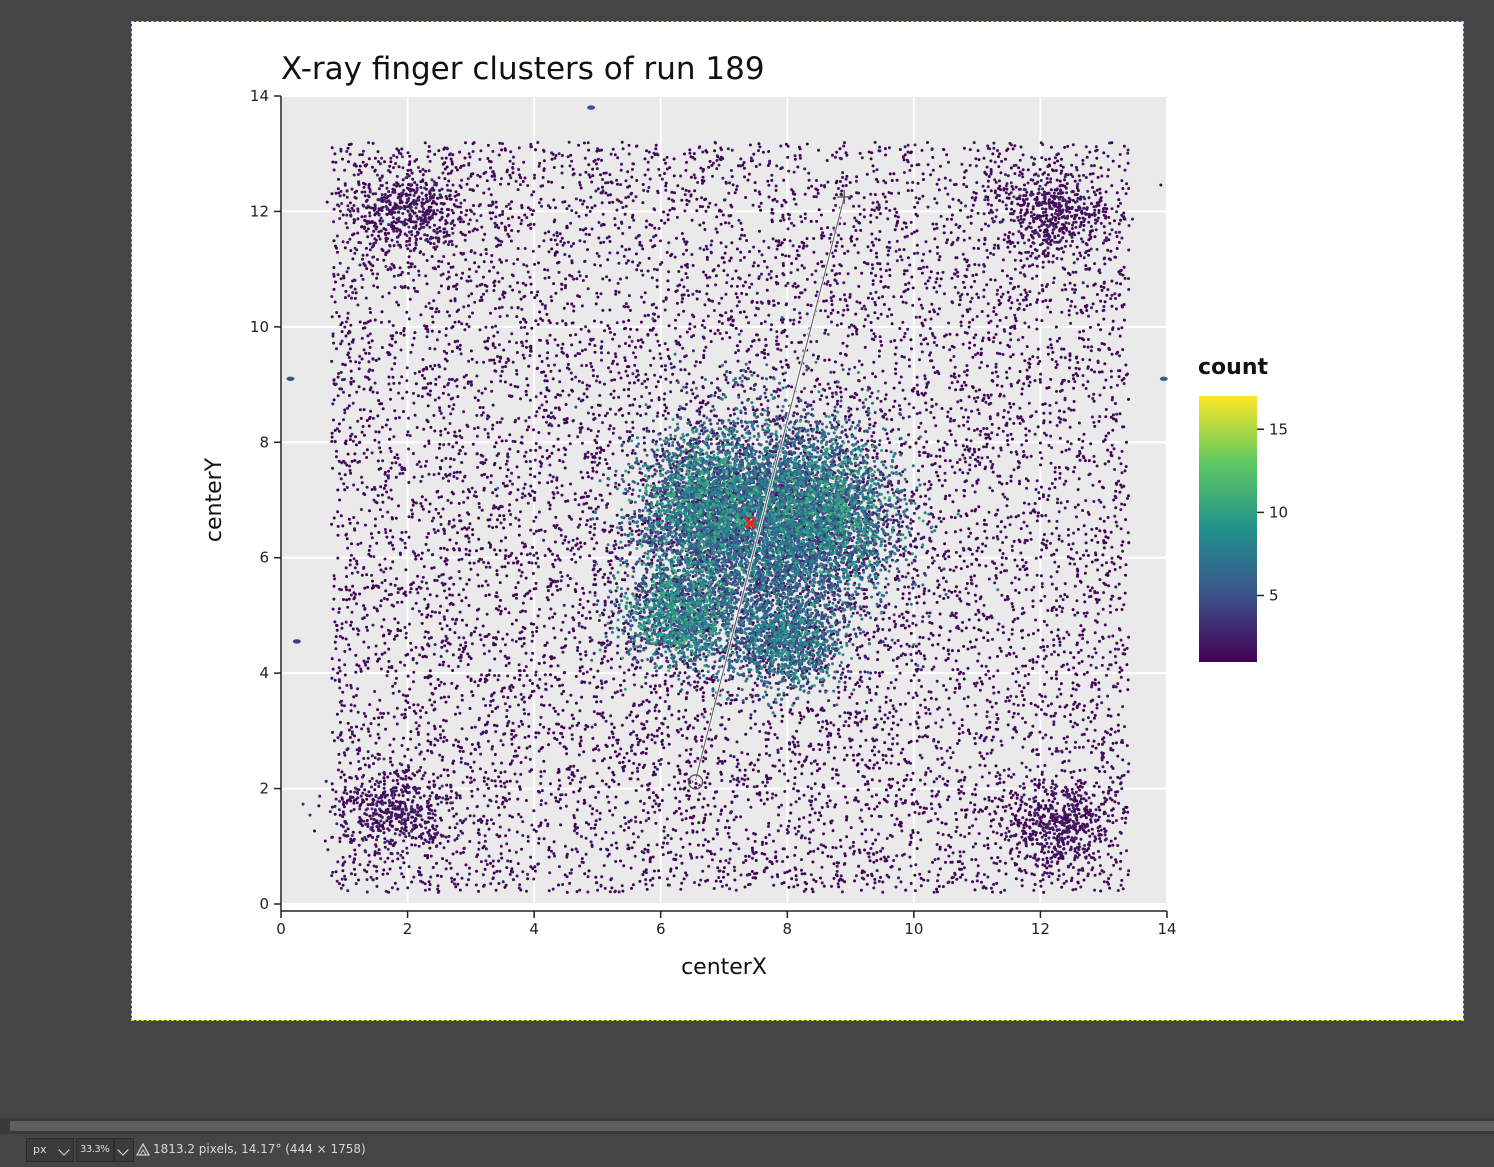  I want to click on colorbar: count 5 10 15, so click(1243, 508).